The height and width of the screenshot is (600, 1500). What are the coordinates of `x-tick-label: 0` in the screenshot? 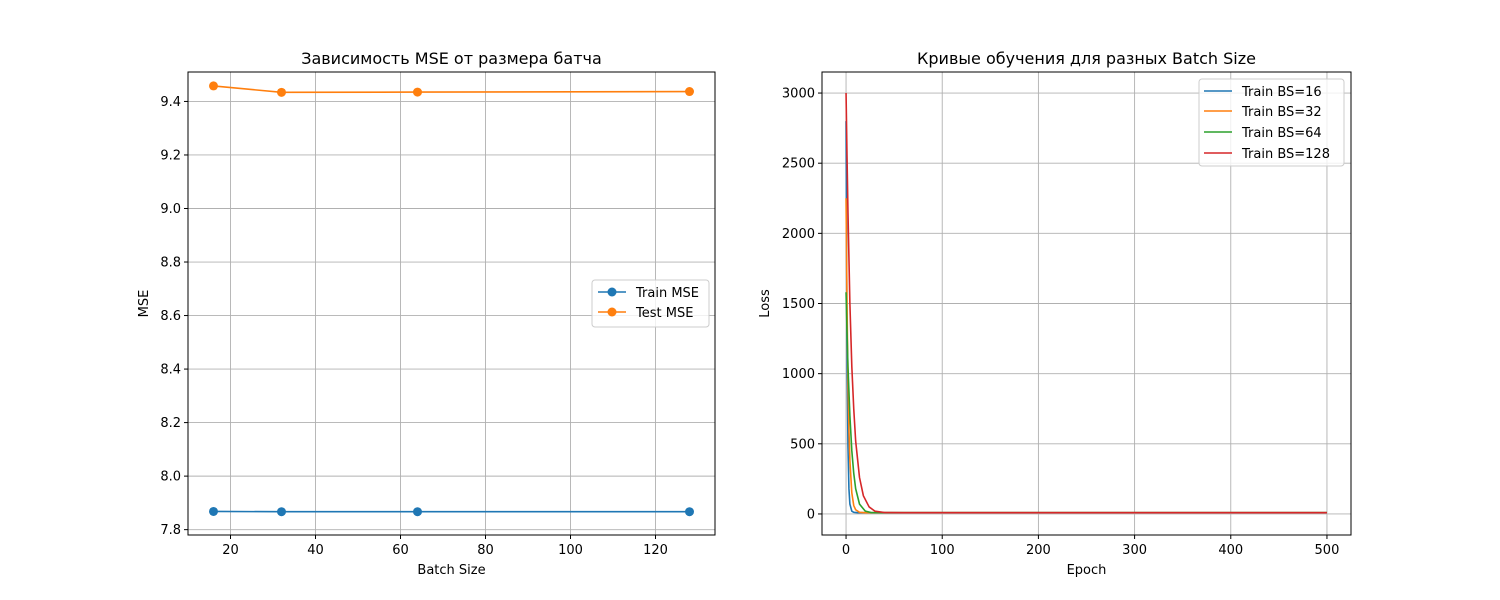 It's located at (846, 550).